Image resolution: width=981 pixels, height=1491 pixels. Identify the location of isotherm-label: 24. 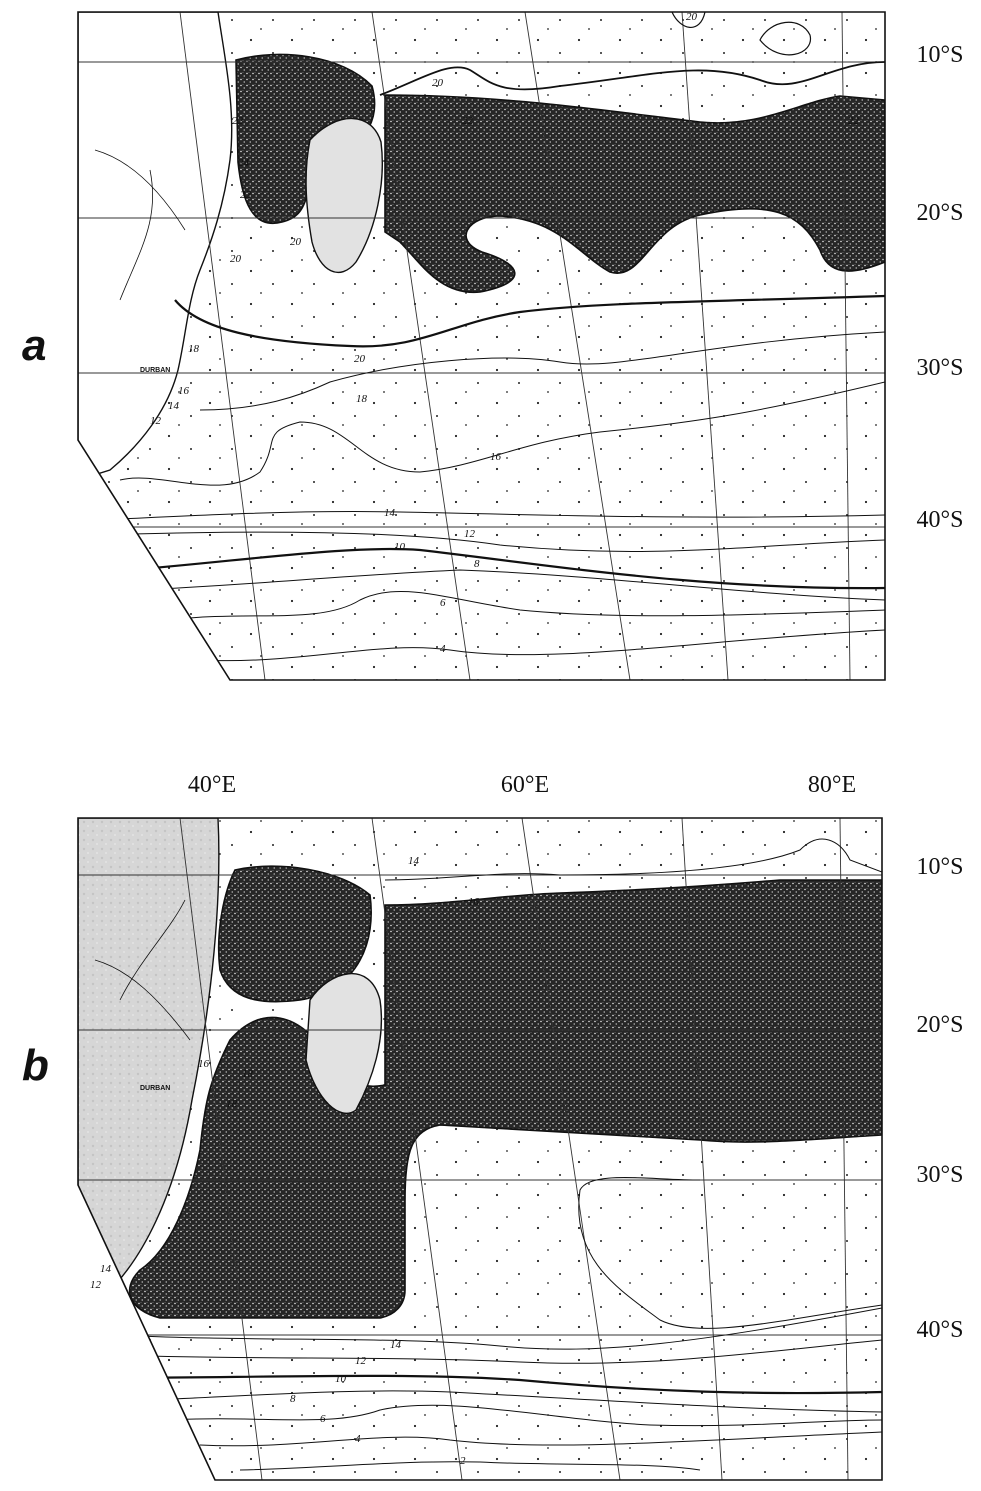
(244, 163).